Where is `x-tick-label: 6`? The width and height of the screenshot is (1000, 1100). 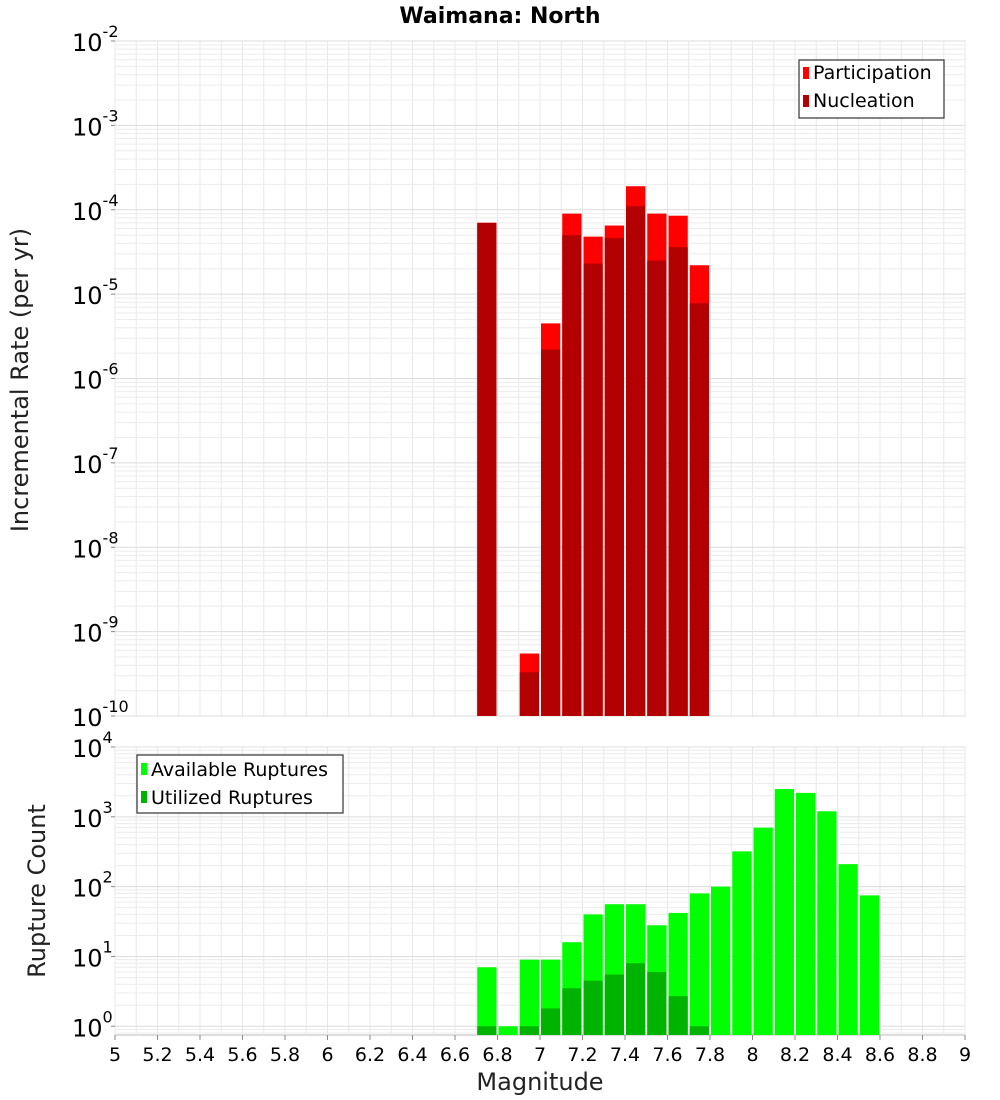 x-tick-label: 6 is located at coordinates (327, 1055).